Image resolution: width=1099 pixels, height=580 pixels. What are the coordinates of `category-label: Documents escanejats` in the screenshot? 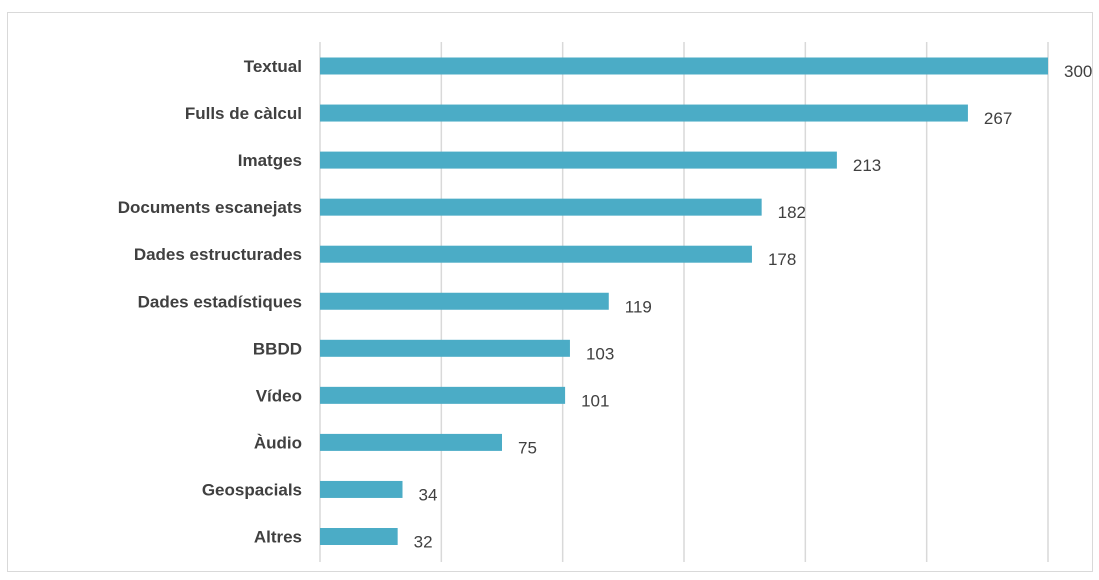 It's located at (210, 207).